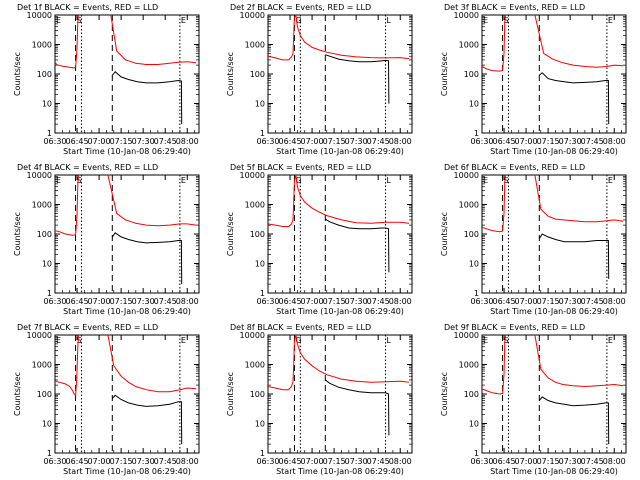 This screenshot has height=480, width=640. What do you see at coordinates (87, 7) in the screenshot?
I see `panel-title: Det 1f BLACK = Events, RED = LLD` at bounding box center [87, 7].